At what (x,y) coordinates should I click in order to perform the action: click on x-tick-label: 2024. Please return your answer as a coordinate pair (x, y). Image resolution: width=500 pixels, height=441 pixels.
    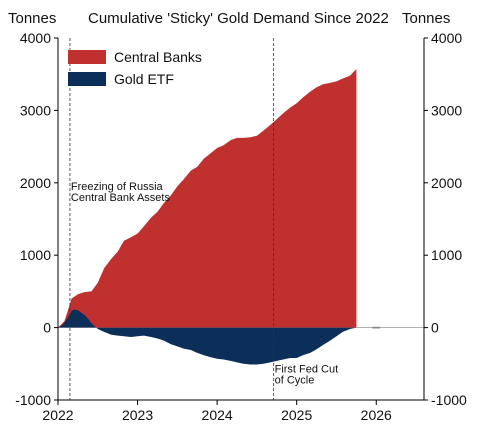
    Looking at the image, I should click on (217, 415).